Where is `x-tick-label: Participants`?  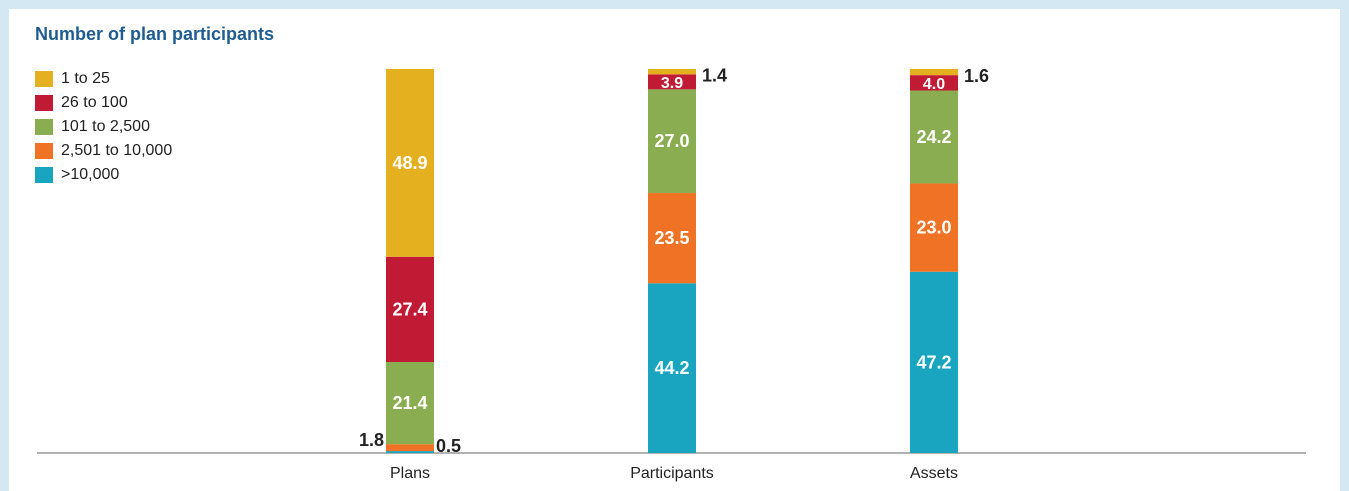 x-tick-label: Participants is located at coordinates (672, 473).